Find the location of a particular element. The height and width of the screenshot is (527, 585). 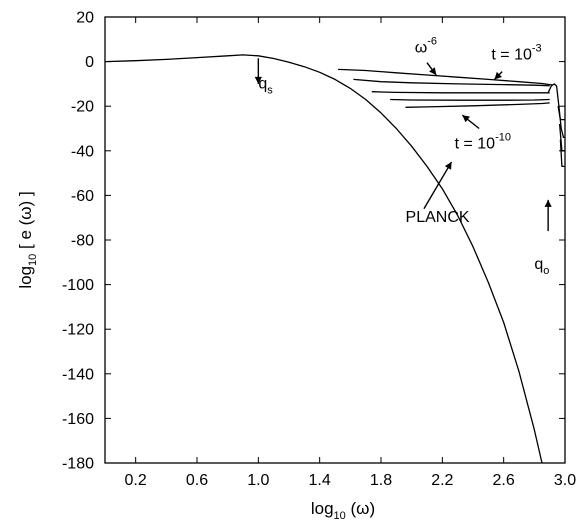

annotation-planck: PLANCK is located at coordinates (438, 217).